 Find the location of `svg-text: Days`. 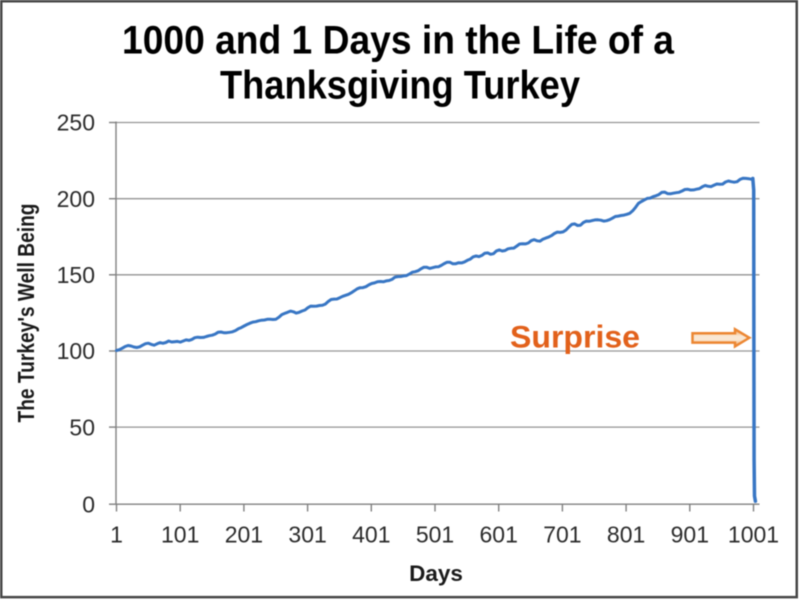

svg-text: Days is located at coordinates (436, 573).